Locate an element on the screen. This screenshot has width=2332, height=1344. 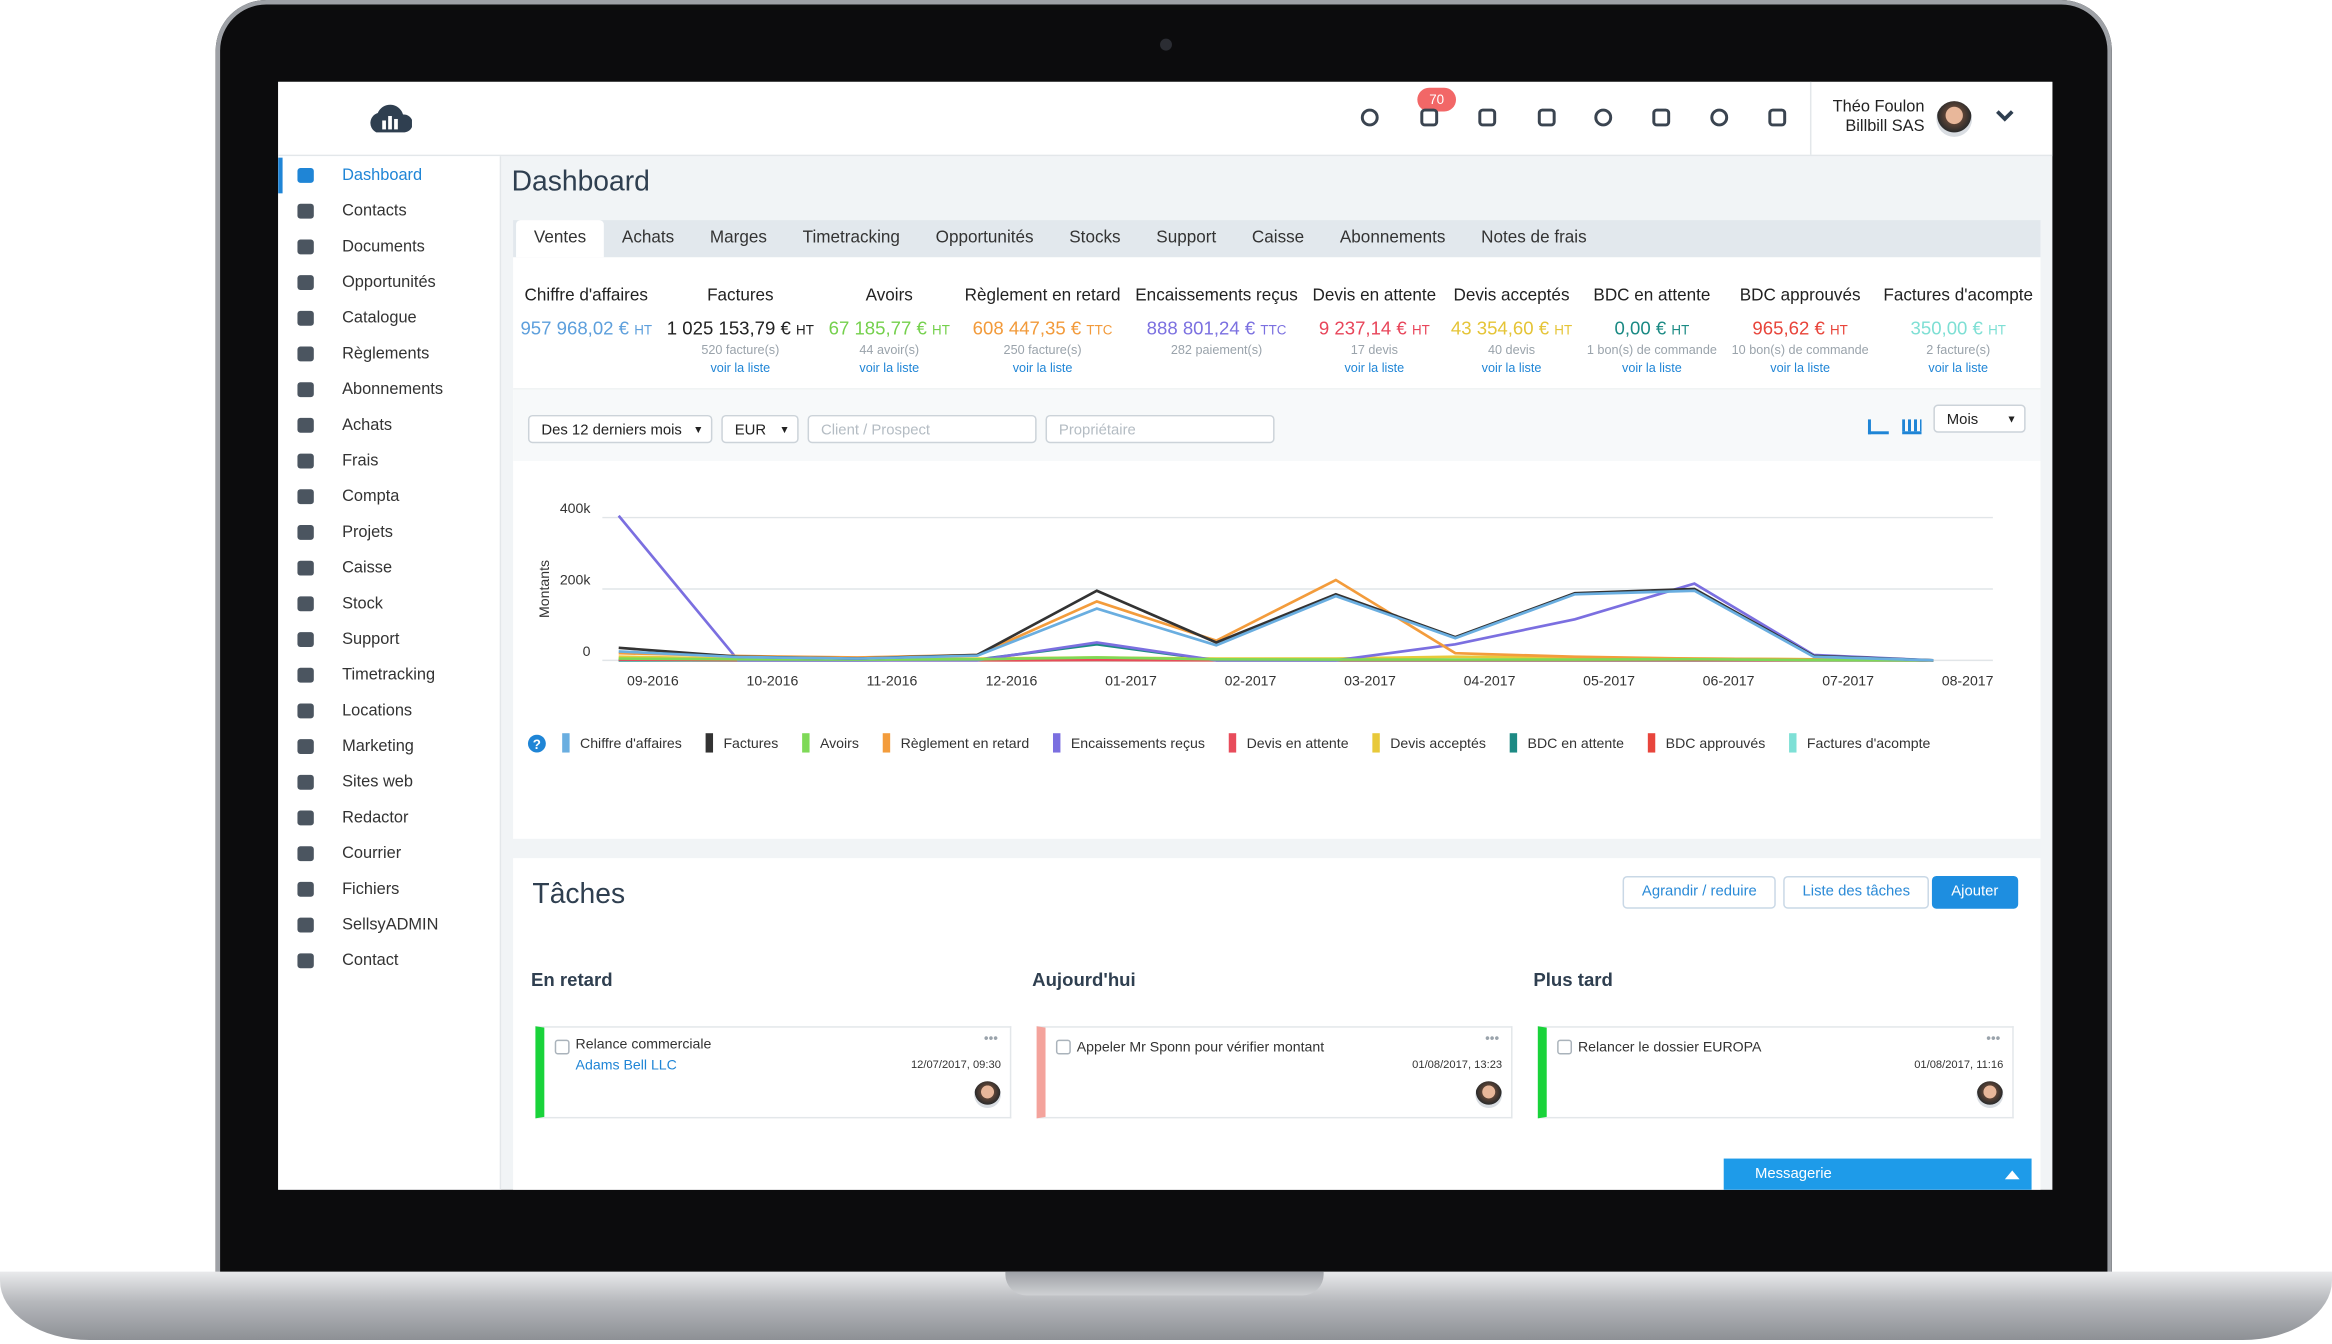
sidebar-item: Dashboard is located at coordinates (389, 175).